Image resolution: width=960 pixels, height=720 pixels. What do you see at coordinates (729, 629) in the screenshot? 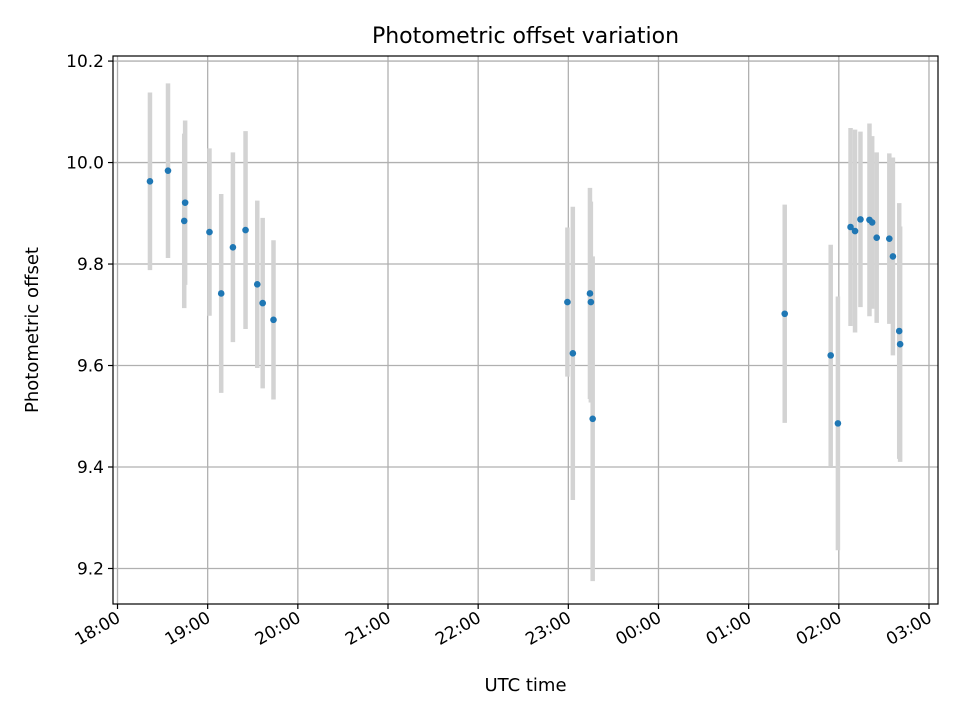
I see `x-tick-label: 01:00` at bounding box center [729, 629].